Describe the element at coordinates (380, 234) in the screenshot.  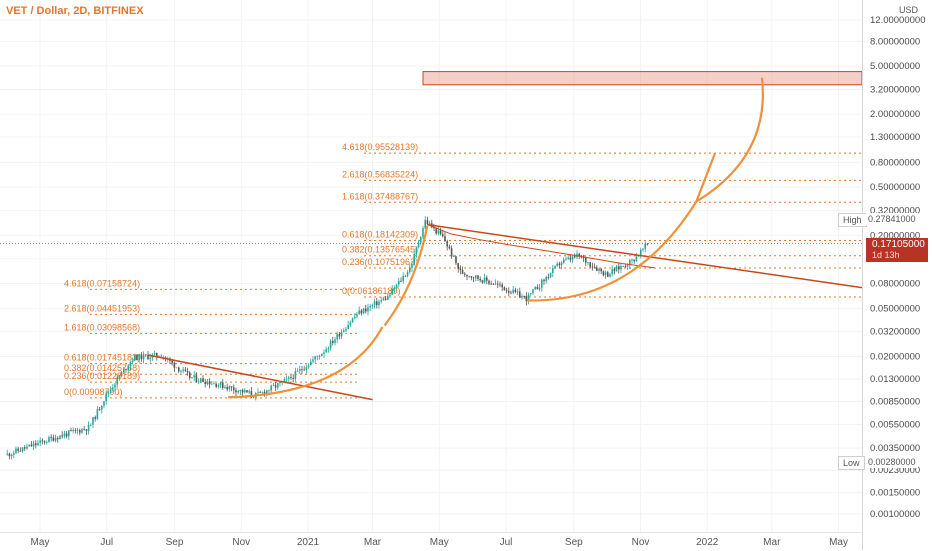
I see `fib-level-label: 0.618(0.18142309)` at that location.